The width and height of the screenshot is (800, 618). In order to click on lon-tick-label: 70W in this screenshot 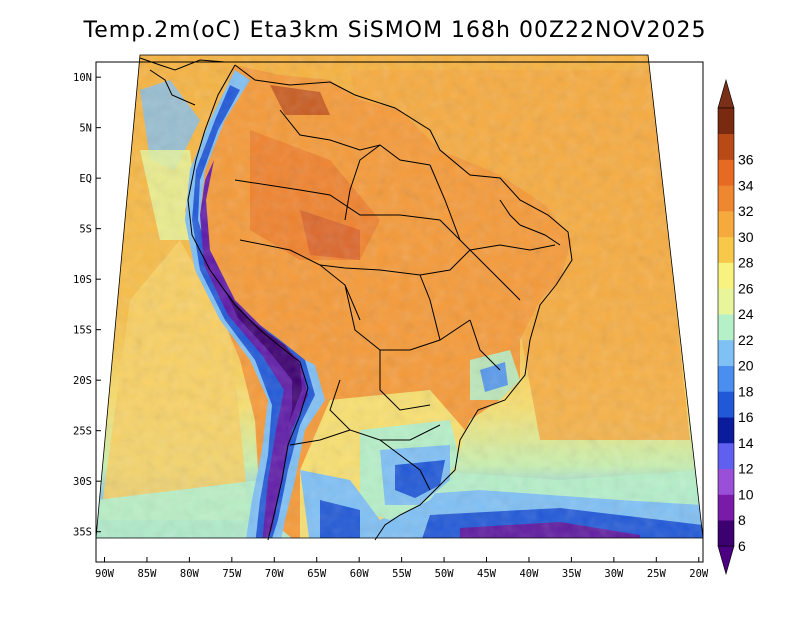, I will do `click(275, 574)`.